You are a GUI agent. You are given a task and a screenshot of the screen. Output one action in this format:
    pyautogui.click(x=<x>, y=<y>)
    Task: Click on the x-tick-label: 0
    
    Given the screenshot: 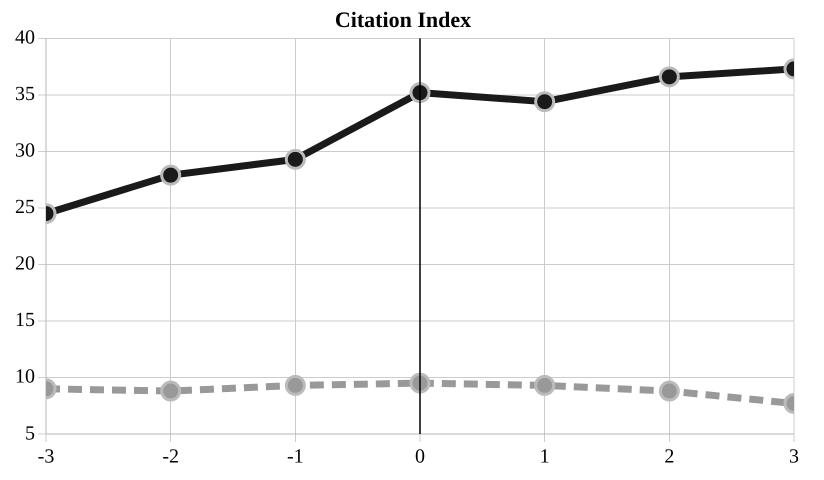 What is the action you would take?
    pyautogui.click(x=420, y=456)
    